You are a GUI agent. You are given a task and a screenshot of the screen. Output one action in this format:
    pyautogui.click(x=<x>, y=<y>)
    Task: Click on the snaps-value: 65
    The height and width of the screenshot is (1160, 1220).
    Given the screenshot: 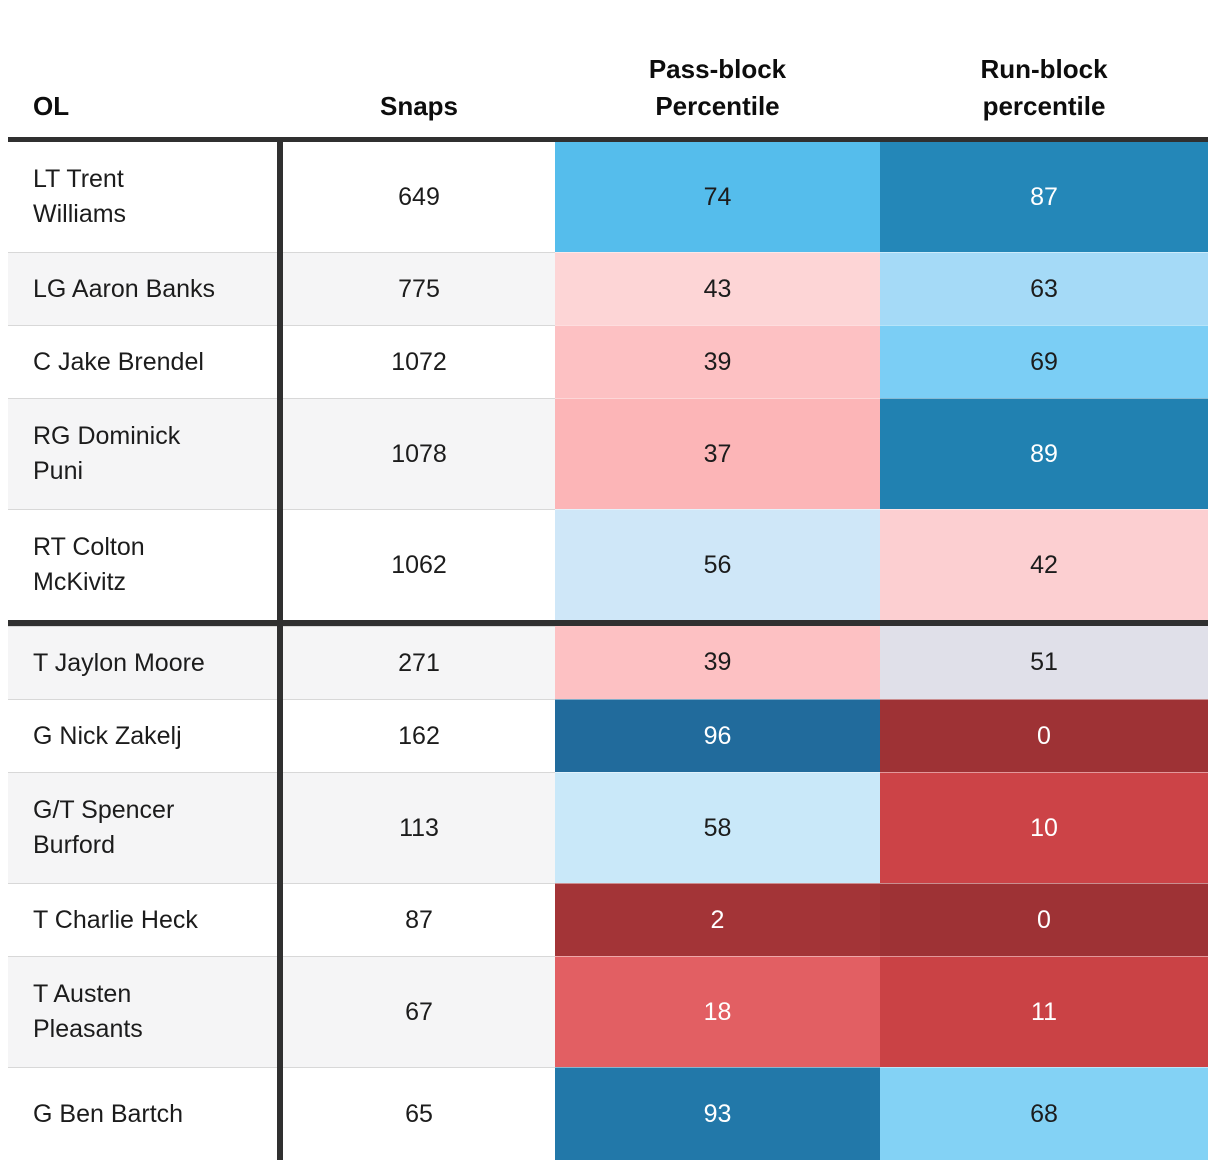 What is the action you would take?
    pyautogui.click(x=419, y=1113)
    